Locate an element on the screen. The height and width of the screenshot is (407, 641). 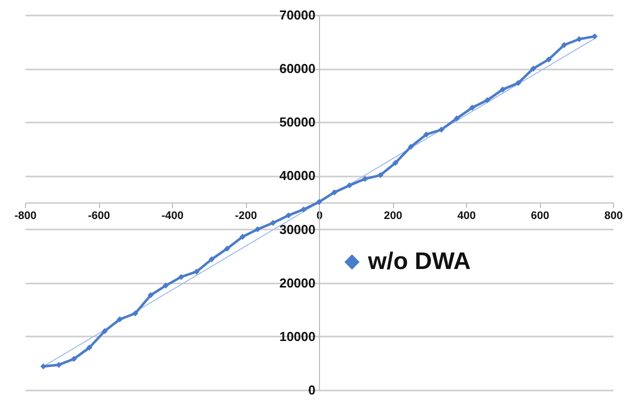
y-tick-label: 50000 is located at coordinates (297, 122).